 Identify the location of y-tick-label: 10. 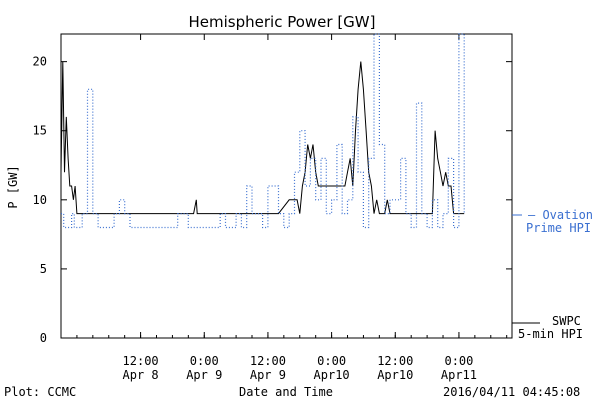
(40, 200).